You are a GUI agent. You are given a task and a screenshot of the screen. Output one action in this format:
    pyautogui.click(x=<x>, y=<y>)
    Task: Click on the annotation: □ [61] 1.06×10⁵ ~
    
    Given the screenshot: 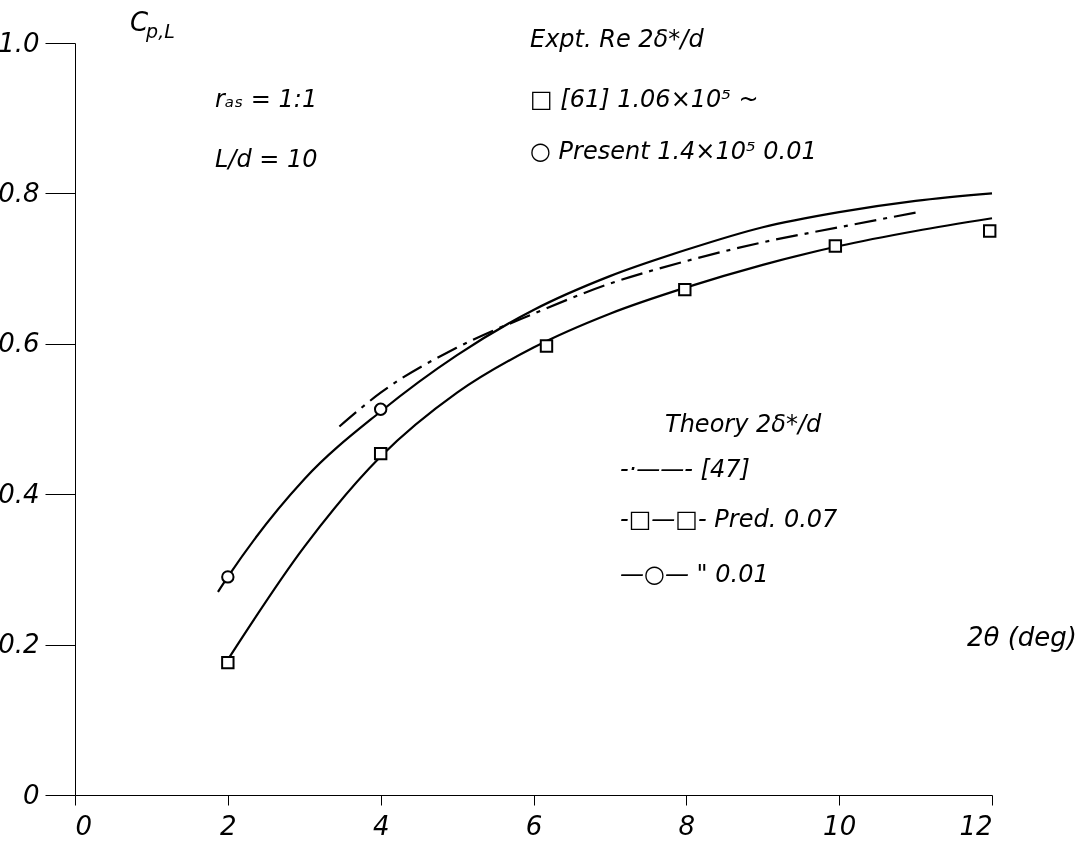 What is the action you would take?
    pyautogui.click(x=644, y=99)
    